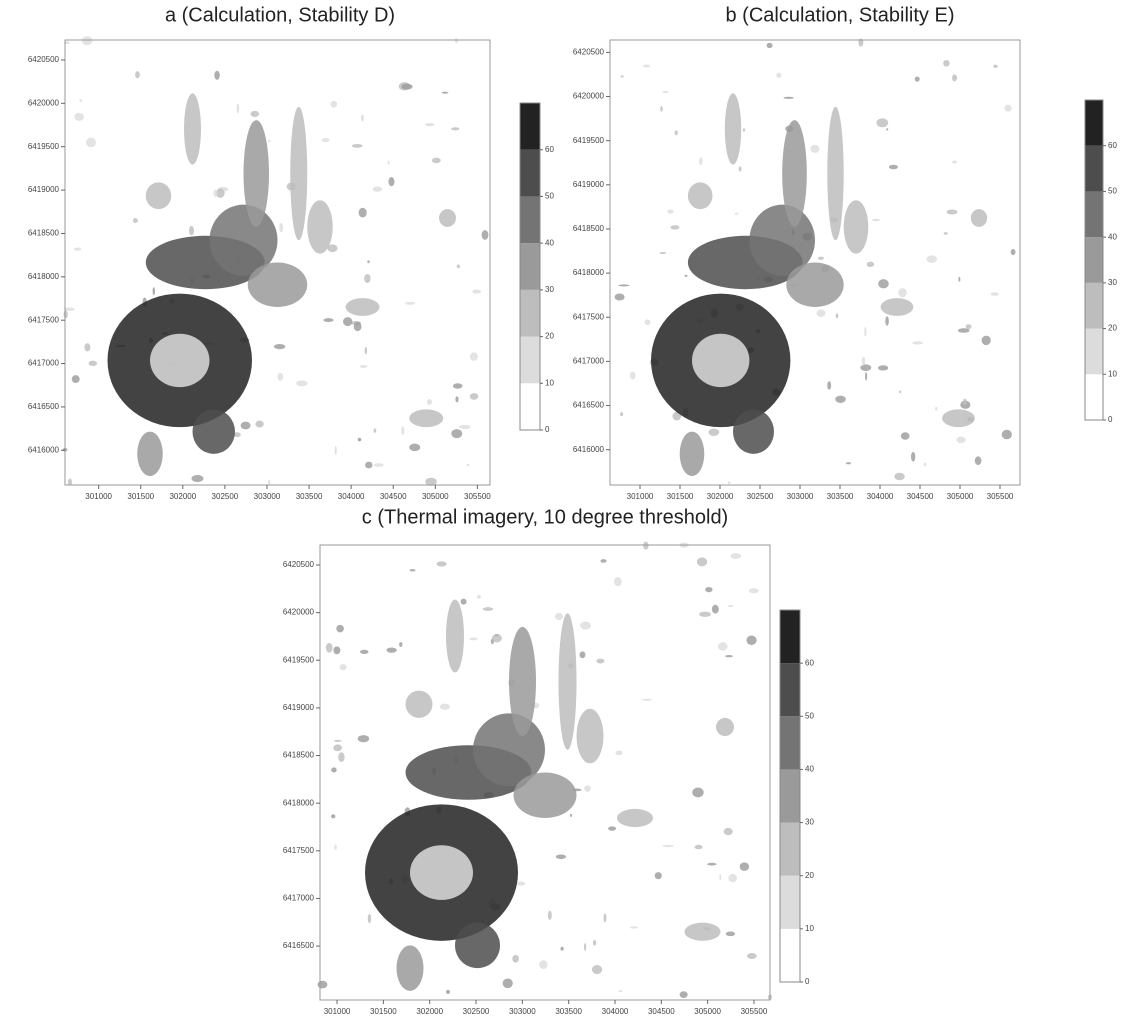 The height and width of the screenshot is (1022, 1124). What do you see at coordinates (549, 382) in the screenshot?
I see `colorbar-label: 10` at bounding box center [549, 382].